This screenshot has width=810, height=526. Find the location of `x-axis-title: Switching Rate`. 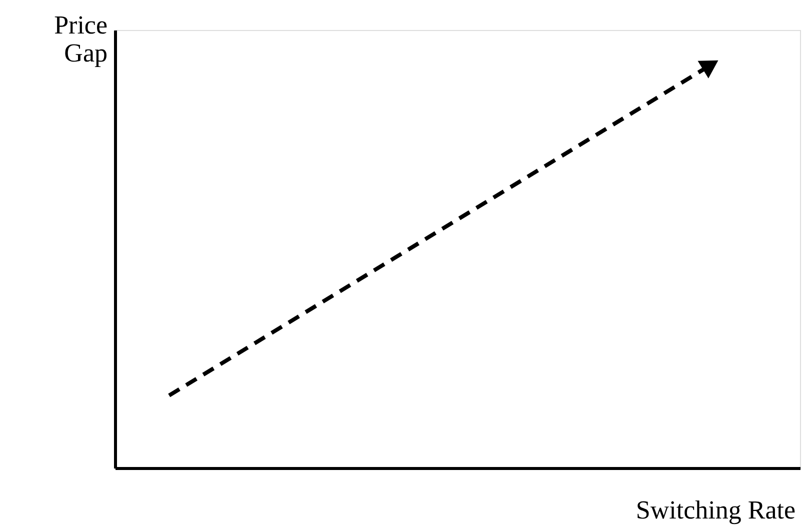

x-axis-title: Switching Rate is located at coordinates (716, 510).